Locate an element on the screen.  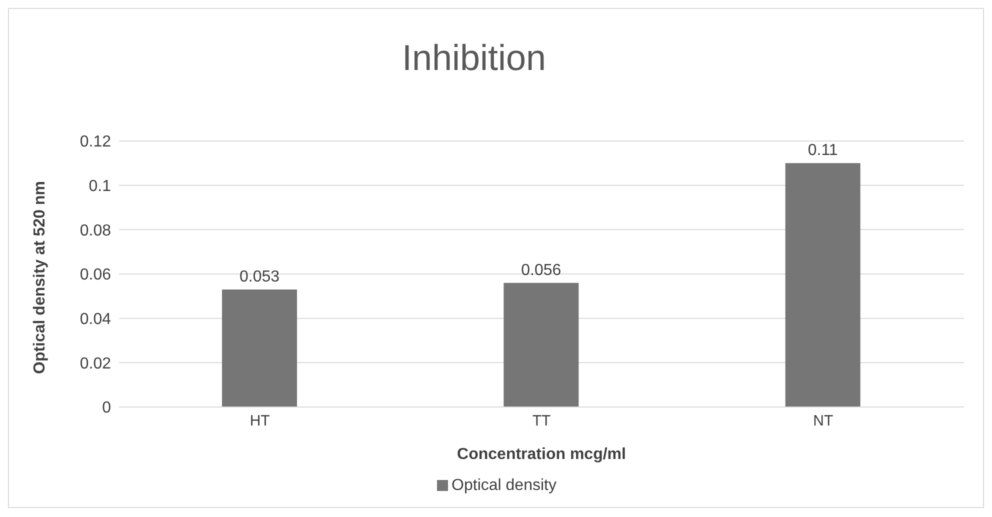
y-tick-label: 0.12 is located at coordinates (96, 142).